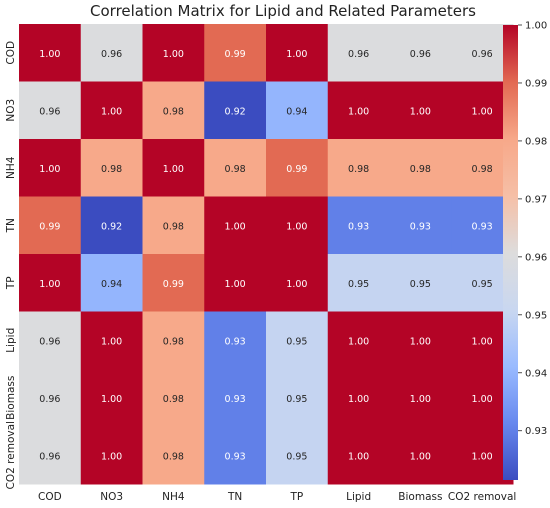  I want to click on y-tick-label: Biomass, so click(11, 398).